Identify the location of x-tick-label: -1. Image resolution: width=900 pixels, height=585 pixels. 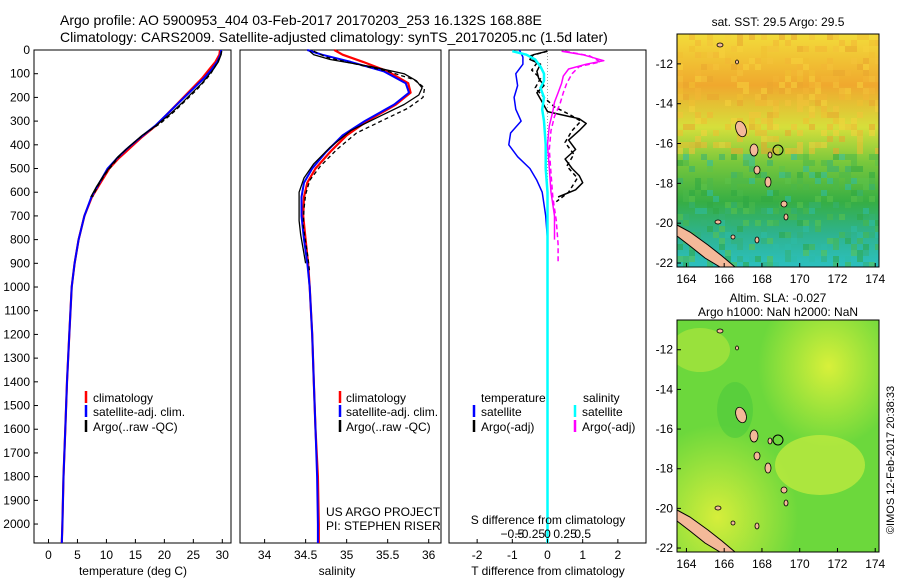
(512, 555).